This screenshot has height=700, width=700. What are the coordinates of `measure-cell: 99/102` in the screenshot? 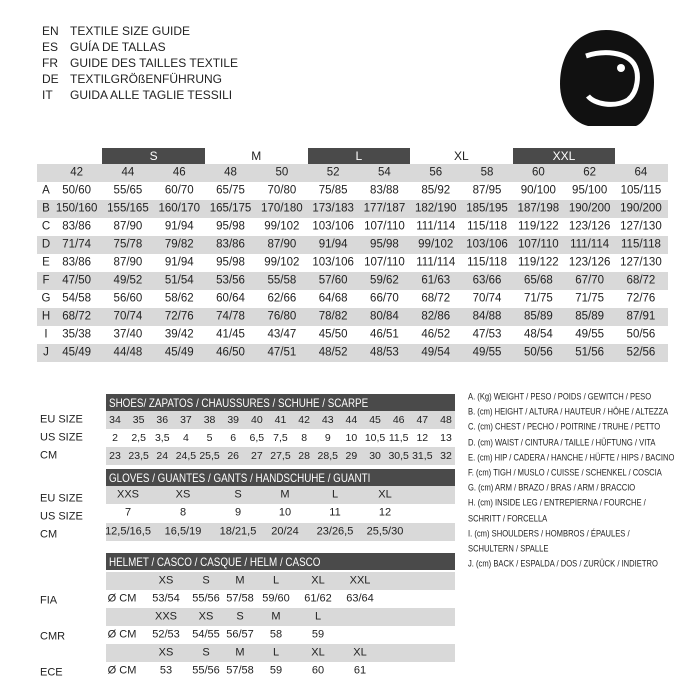 It's located at (282, 226).